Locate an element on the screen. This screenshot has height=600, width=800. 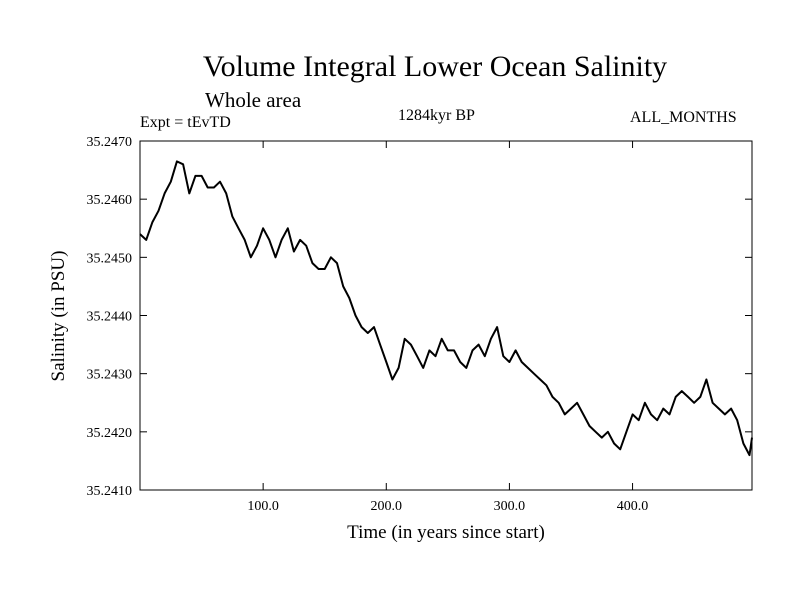
y-tick-label: 35.2410 is located at coordinates (110, 491).